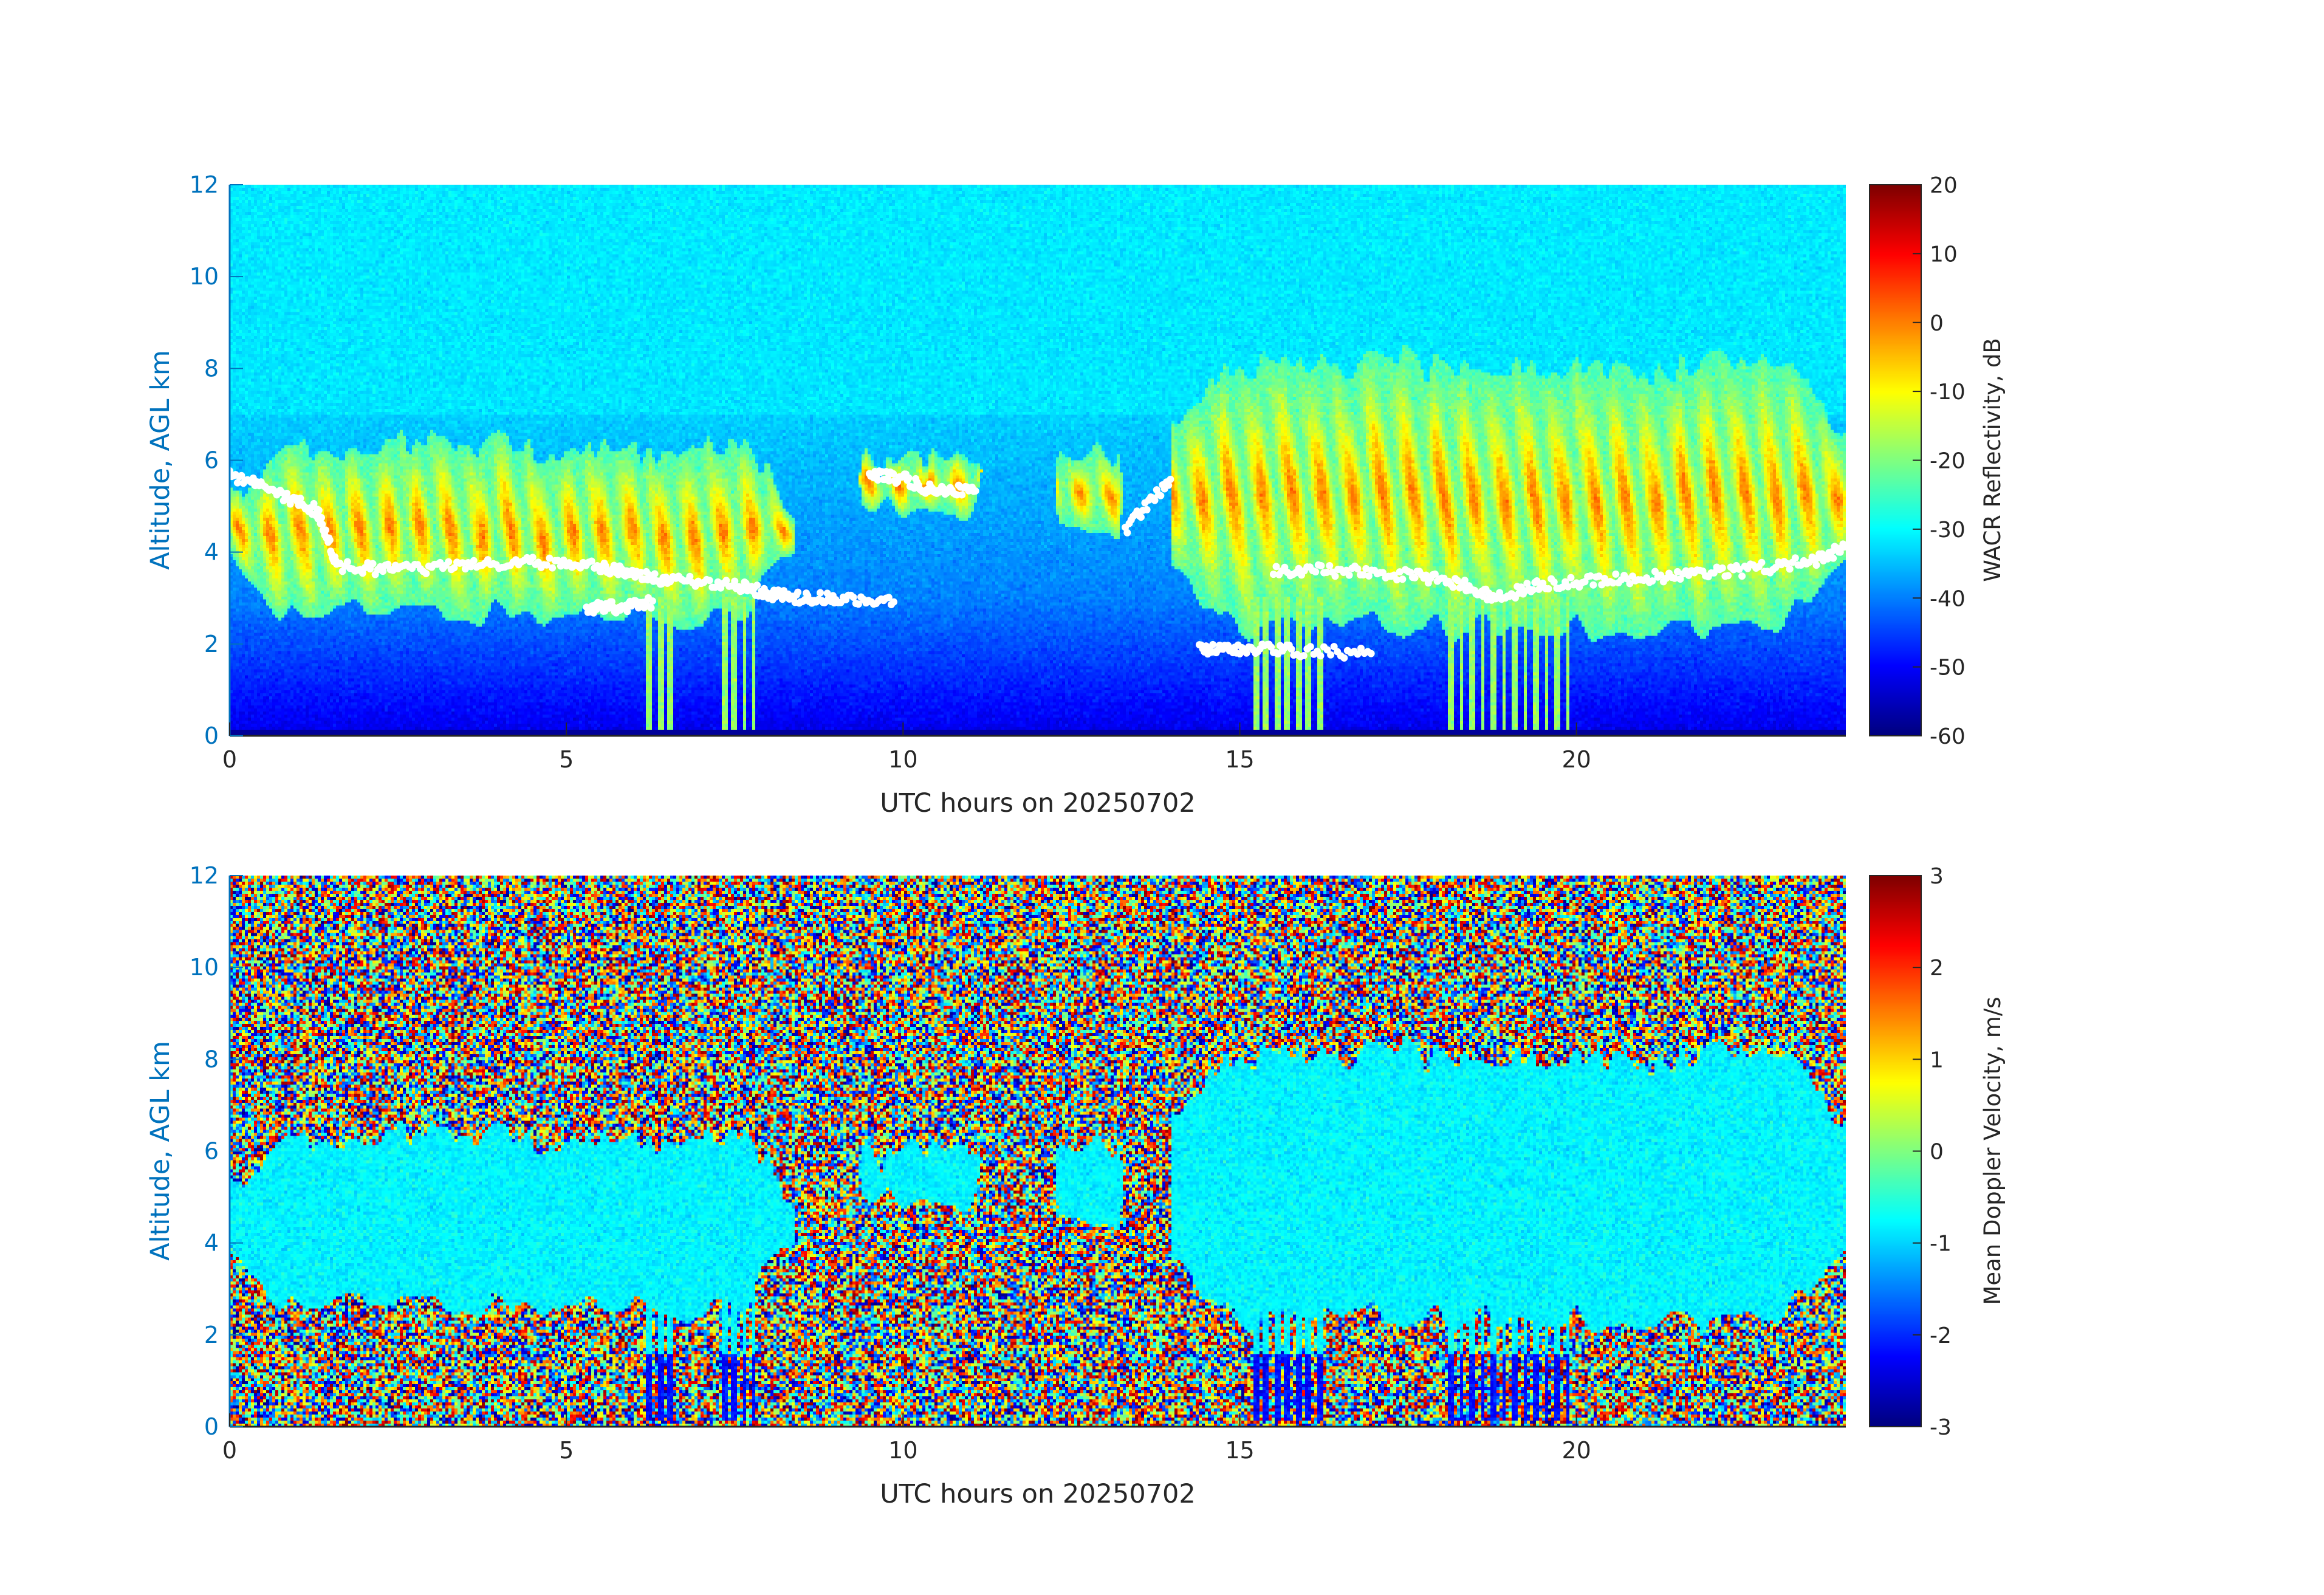  I want to click on colorbar-tick-label: -50, so click(1948, 668).